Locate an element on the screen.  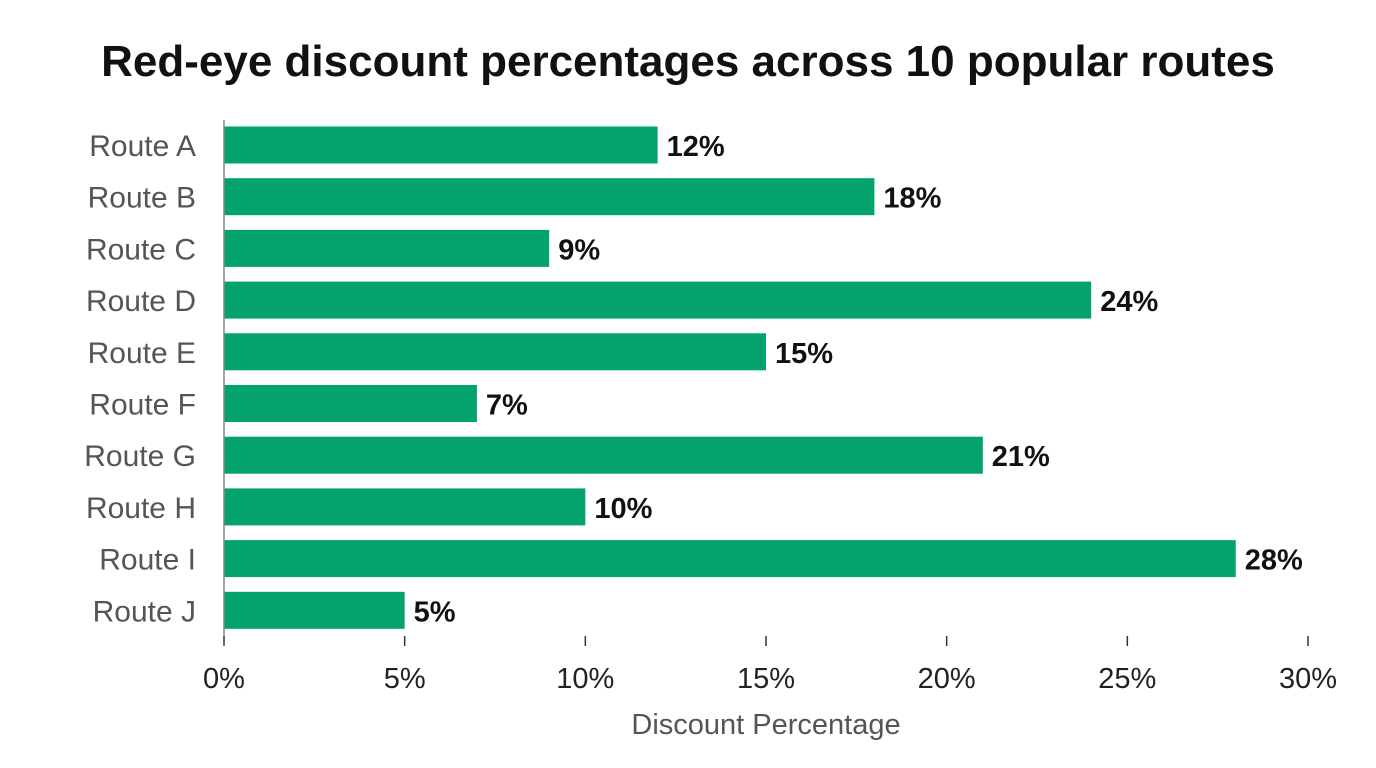
bar-route-g is located at coordinates (603, 455).